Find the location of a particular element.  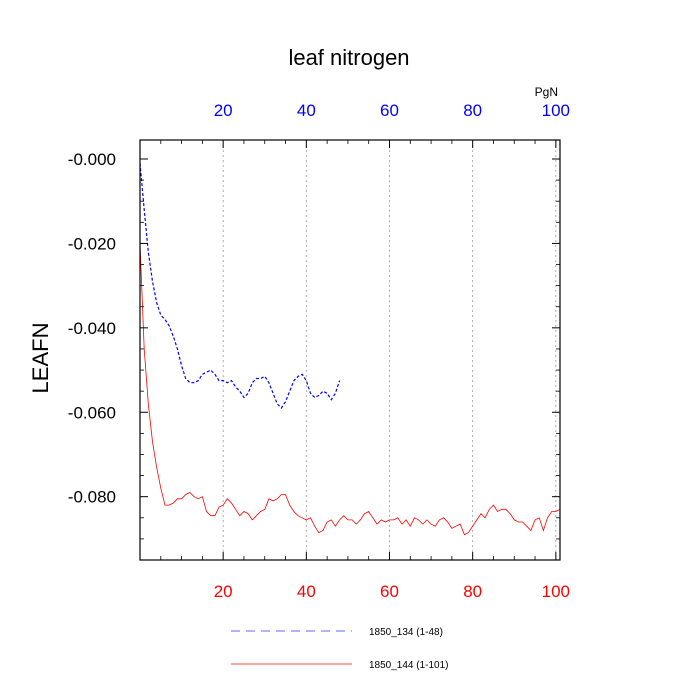

x-tick-label-bottom-4: 100 is located at coordinates (556, 591).